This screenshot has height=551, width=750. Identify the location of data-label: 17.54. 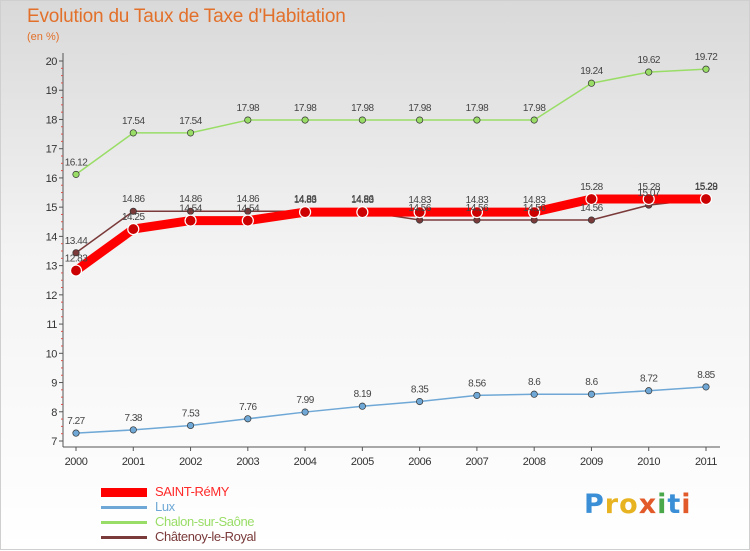
(133, 121).